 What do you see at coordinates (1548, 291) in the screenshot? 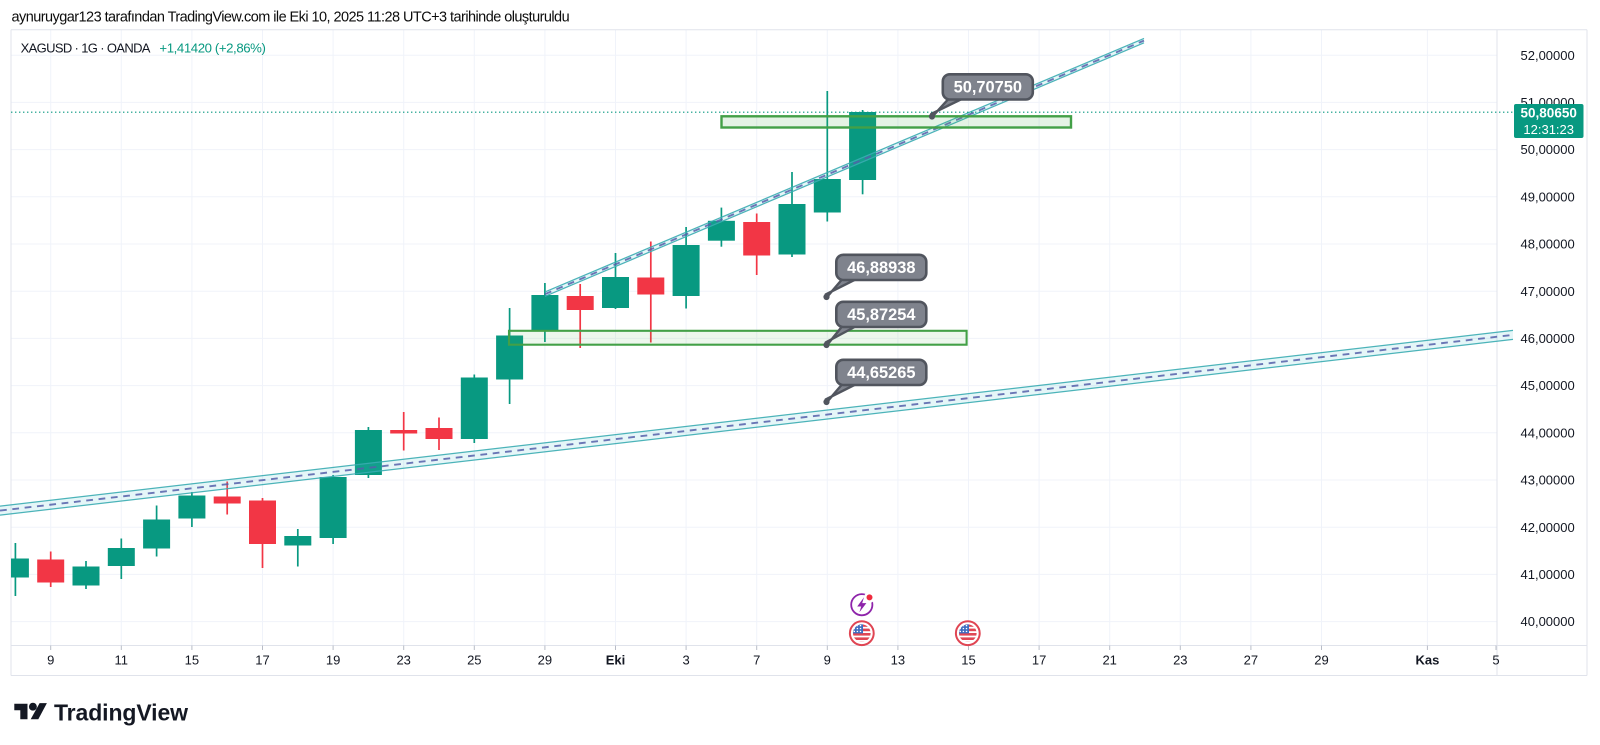
I see `svg-text: 47,00000` at bounding box center [1548, 291].